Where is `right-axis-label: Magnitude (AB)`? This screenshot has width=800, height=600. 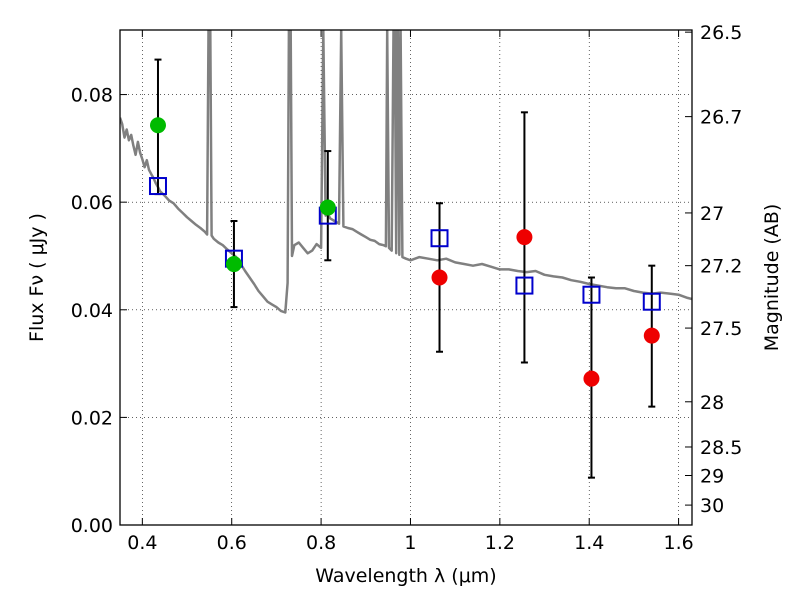 right-axis-label: Magnitude (AB) is located at coordinates (772, 278).